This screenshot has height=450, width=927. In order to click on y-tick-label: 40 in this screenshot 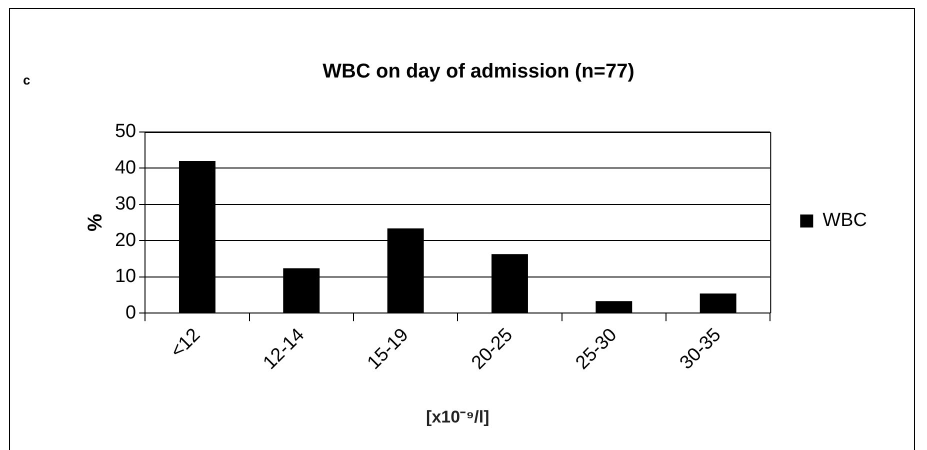, I will do `click(125, 167)`.